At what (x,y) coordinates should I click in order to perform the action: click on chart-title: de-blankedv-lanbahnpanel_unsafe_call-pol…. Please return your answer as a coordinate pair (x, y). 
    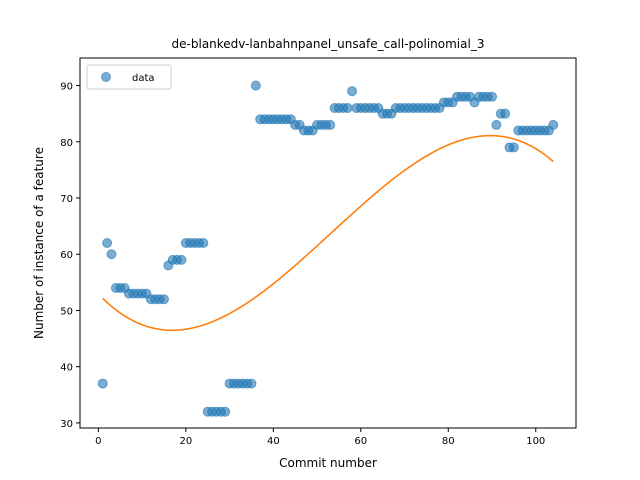
    Looking at the image, I should click on (328, 44).